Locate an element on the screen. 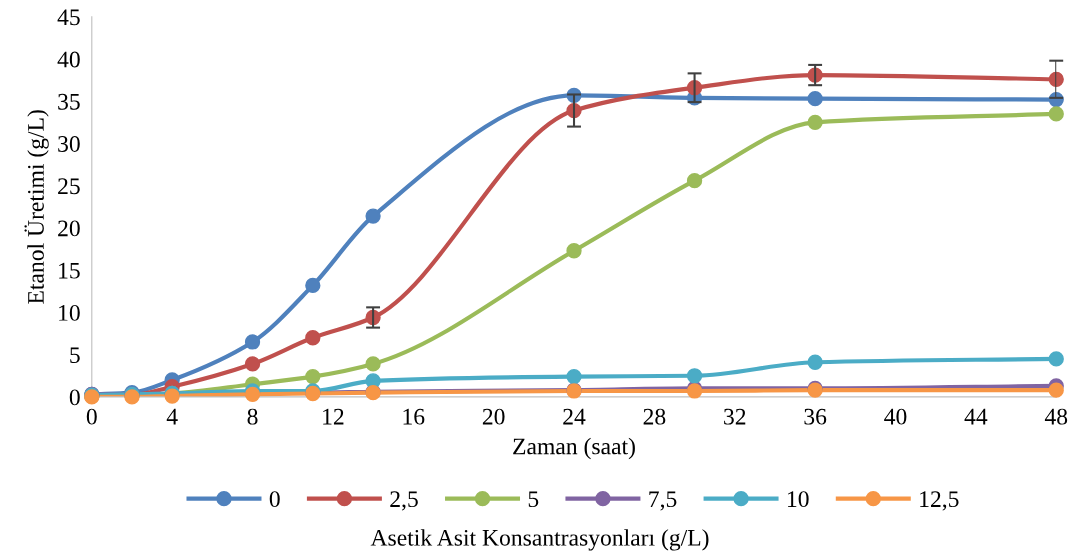  y-tick-label: 30 is located at coordinates (69, 143).